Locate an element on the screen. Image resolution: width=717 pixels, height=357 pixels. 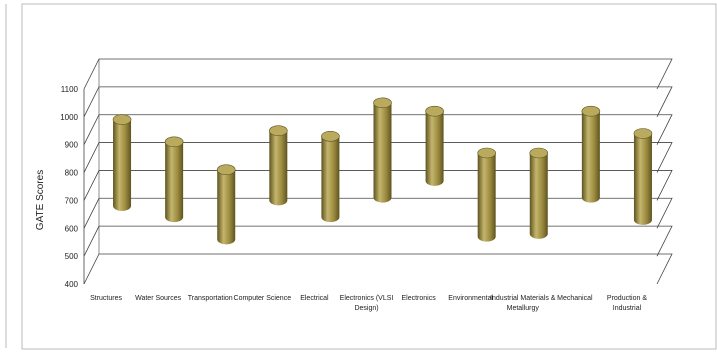
y-tick-label: 700 is located at coordinates (72, 200).